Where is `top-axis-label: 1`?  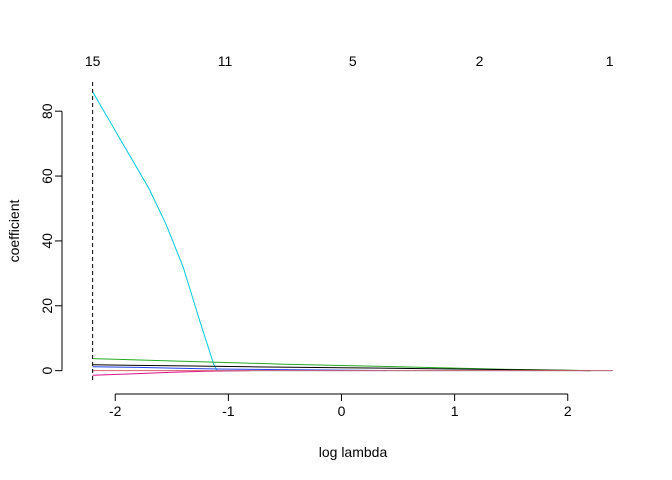
top-axis-label: 1 is located at coordinates (610, 61).